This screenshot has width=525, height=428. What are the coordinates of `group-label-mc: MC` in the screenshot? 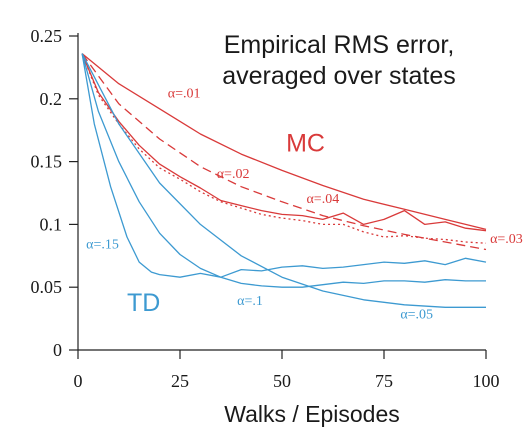 It's located at (305, 144).